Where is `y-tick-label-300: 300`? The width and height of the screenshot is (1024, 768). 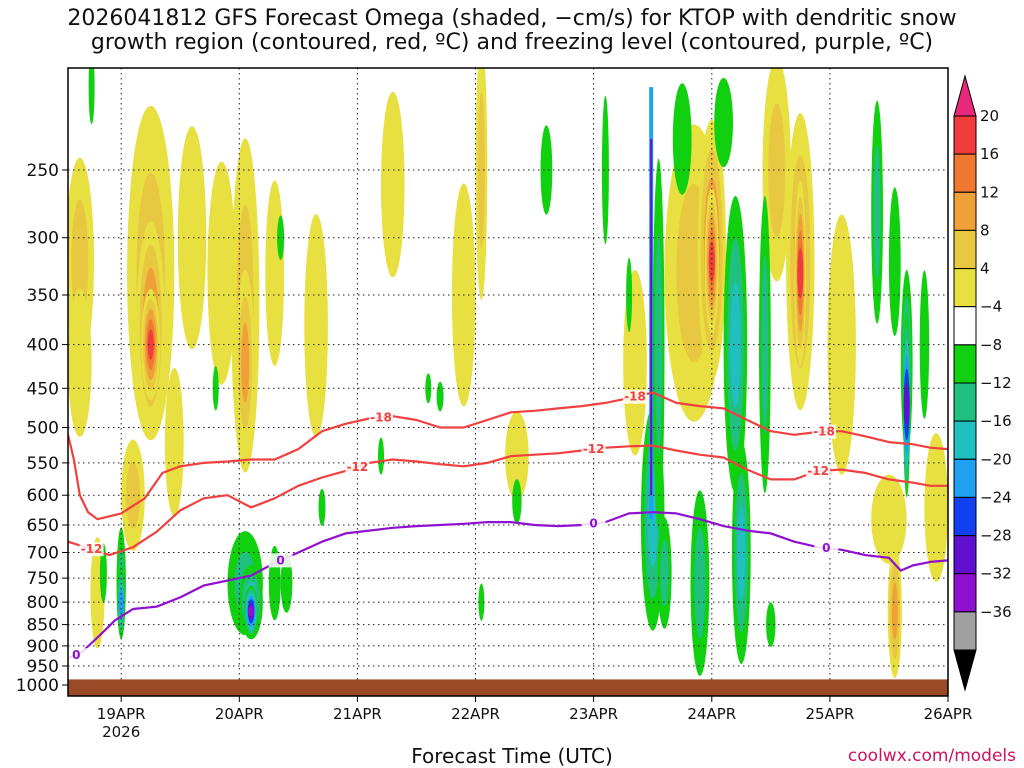 y-tick-label-300: 300 is located at coordinates (43, 239).